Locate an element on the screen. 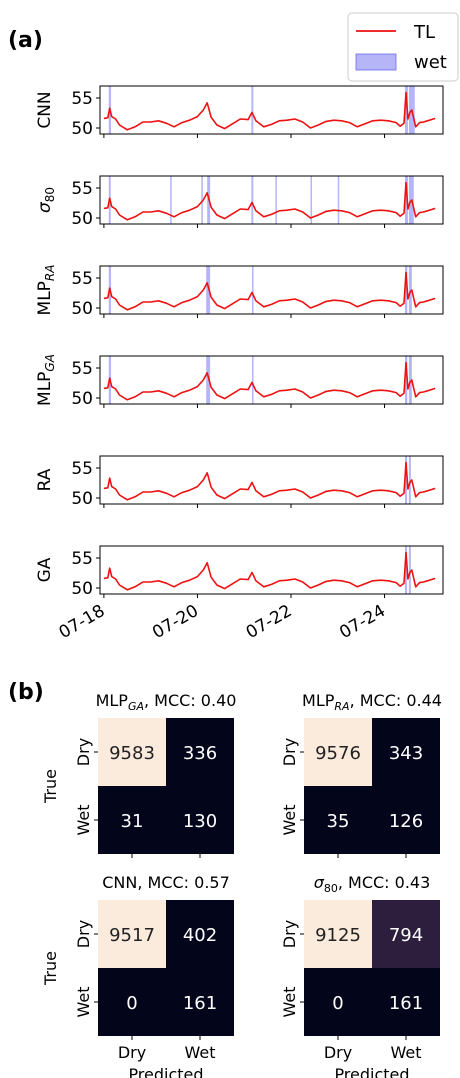  legend: TL wet is located at coordinates (403, 47).